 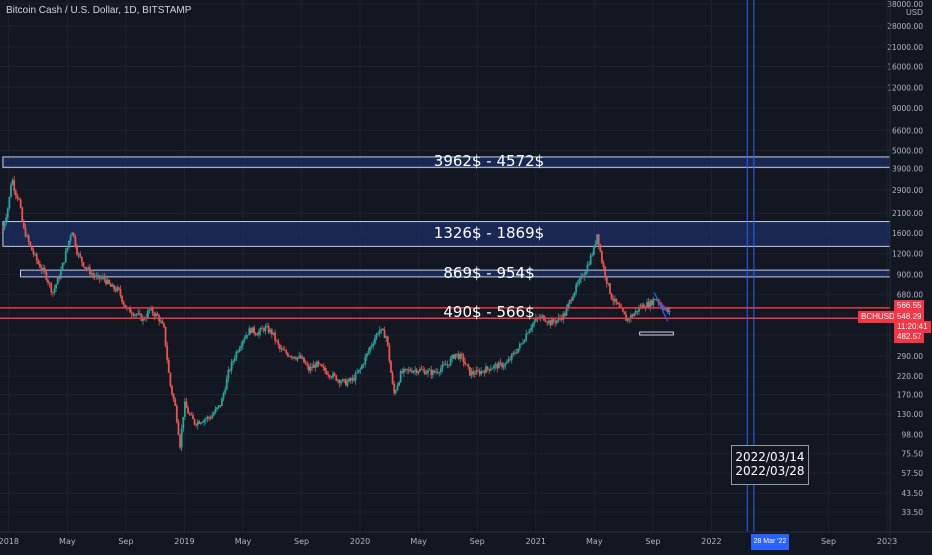 What do you see at coordinates (905, 26) in the screenshot?
I see `y-tick-label: 28000.00` at bounding box center [905, 26].